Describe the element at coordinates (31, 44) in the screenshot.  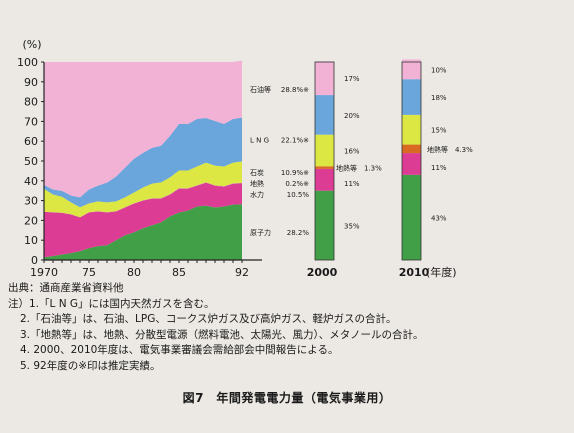
I see `y-unit-label: (%)` at that location.